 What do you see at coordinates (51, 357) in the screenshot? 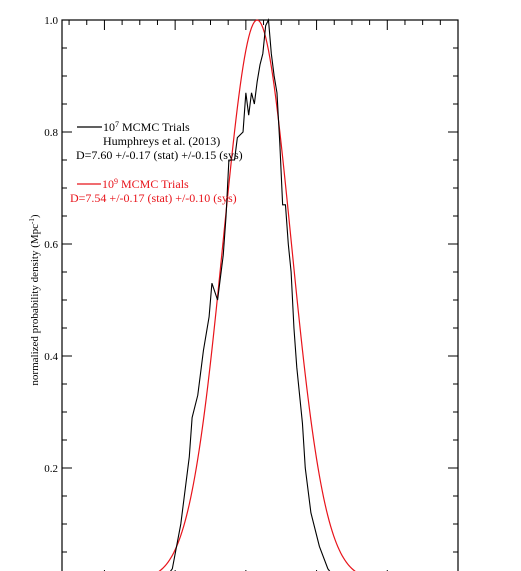
I see `y-tick-label: 0.4` at bounding box center [51, 357].